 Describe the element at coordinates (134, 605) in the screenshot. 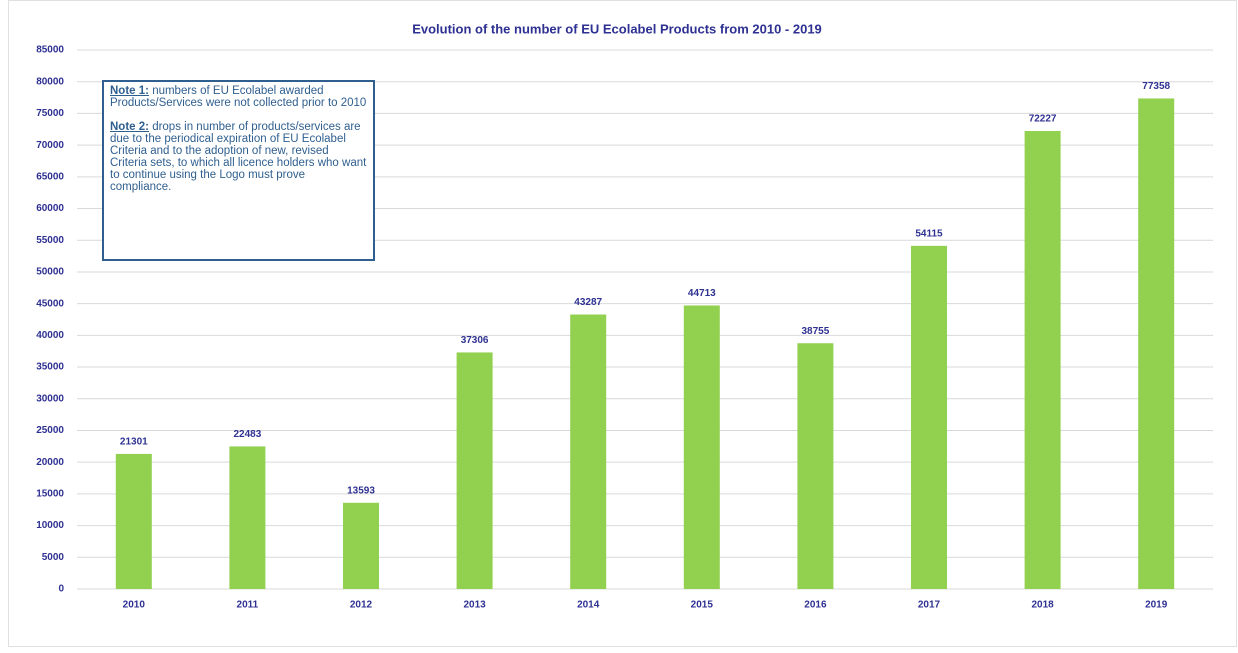

I see `x-tick-label: 2010` at that location.